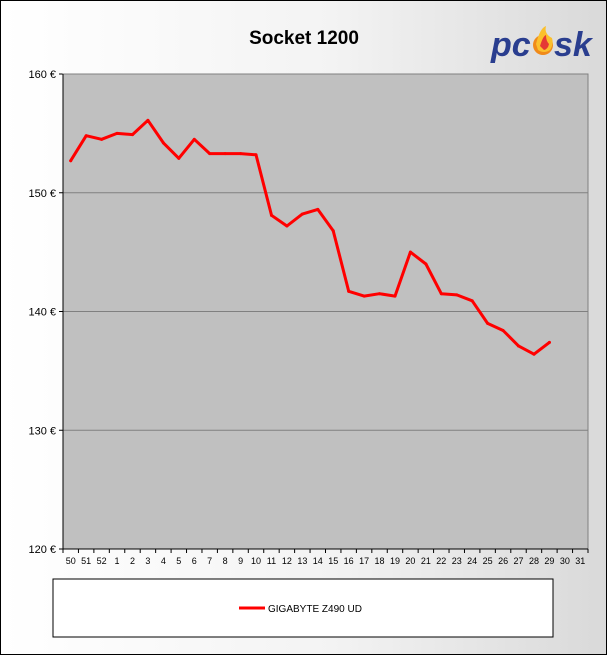 This screenshot has height=655, width=607. Describe the element at coordinates (42, 75) in the screenshot. I see `y-tick-label-160: 160 €` at that location.